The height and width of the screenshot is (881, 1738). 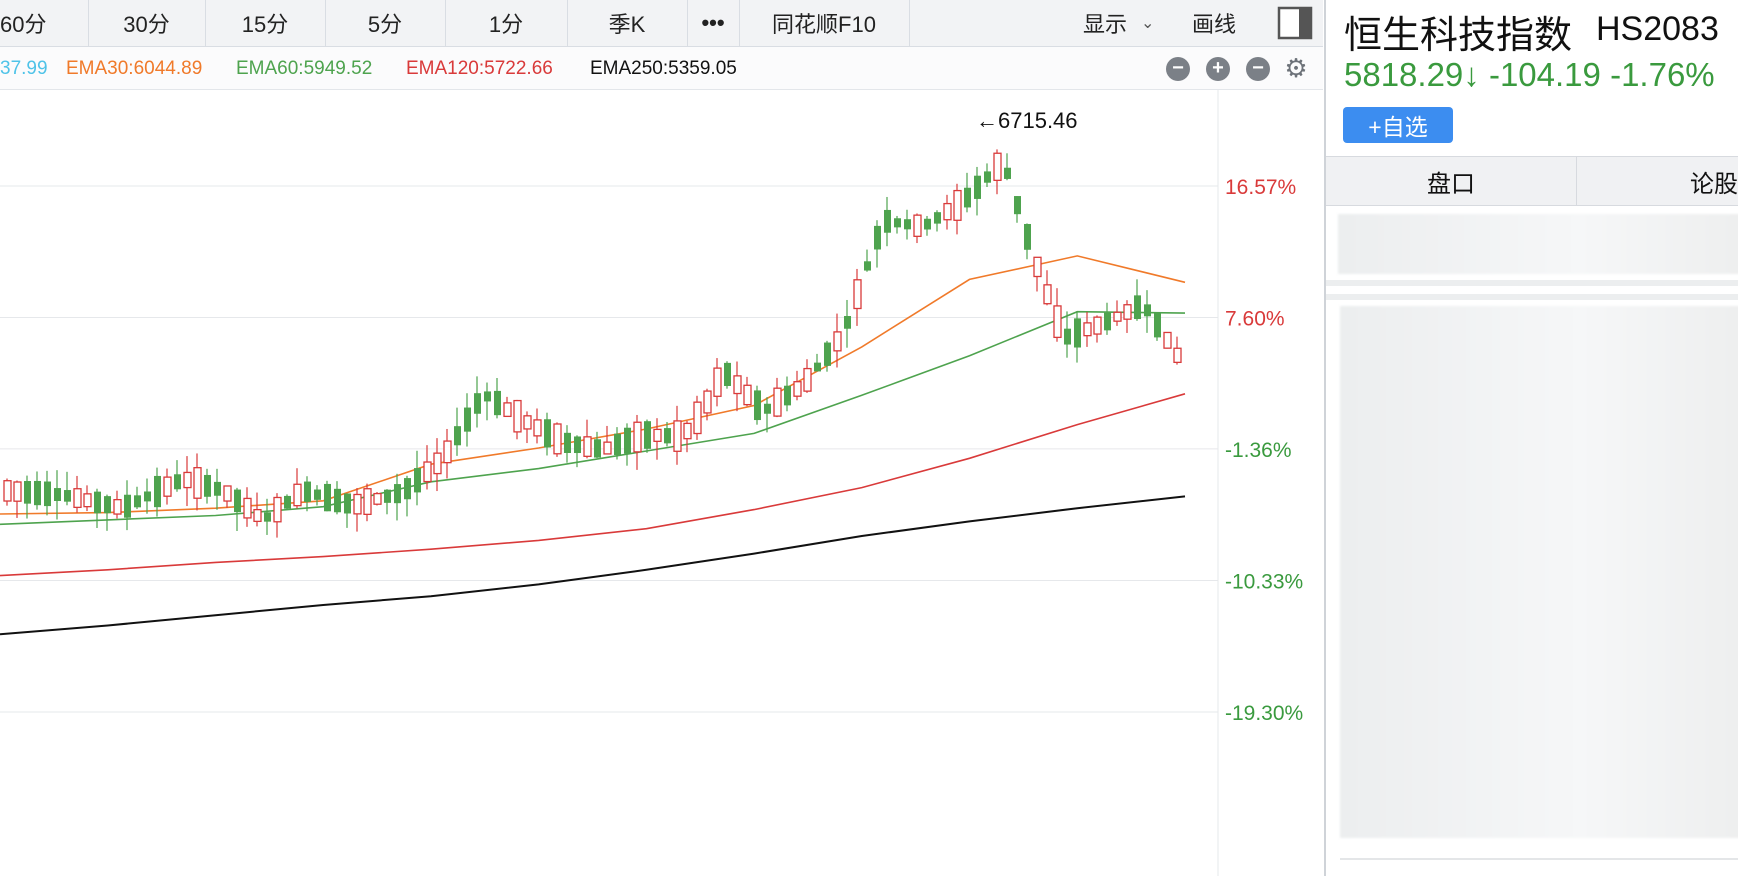 I want to click on tab-60min: 60分, so click(x=44, y=23).